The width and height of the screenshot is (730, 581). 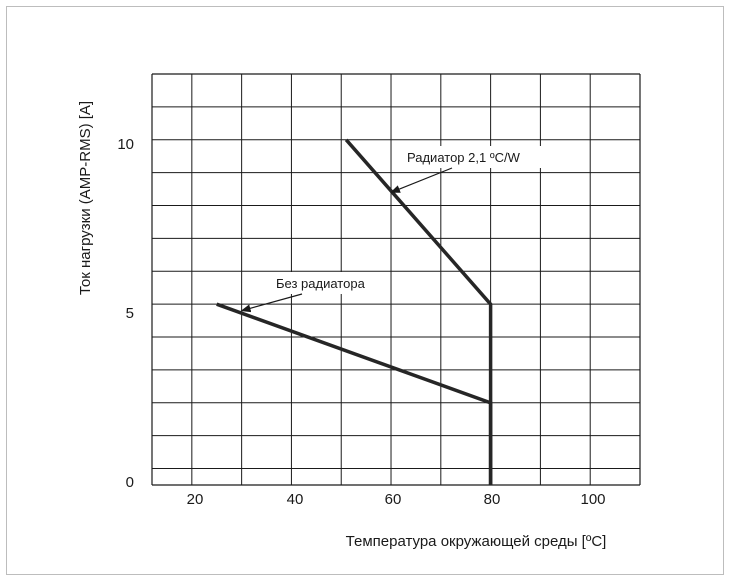 What do you see at coordinates (476, 541) in the screenshot?
I see `x-axis-title: Температура окружающей среды [ºC]` at bounding box center [476, 541].